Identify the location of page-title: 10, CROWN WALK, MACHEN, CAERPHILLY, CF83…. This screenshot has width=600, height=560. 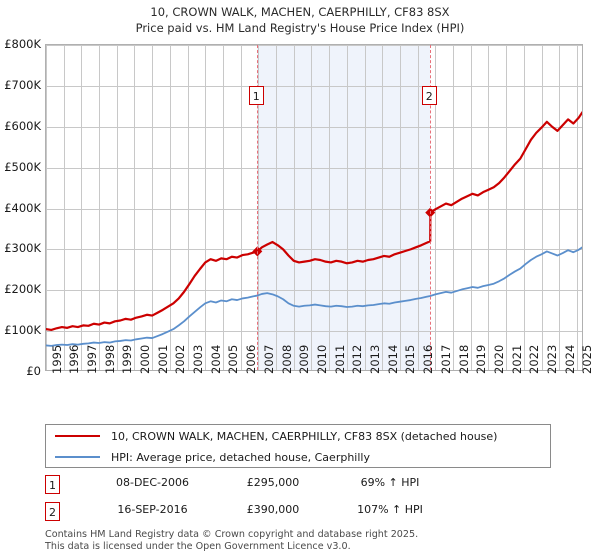
(300, 20).